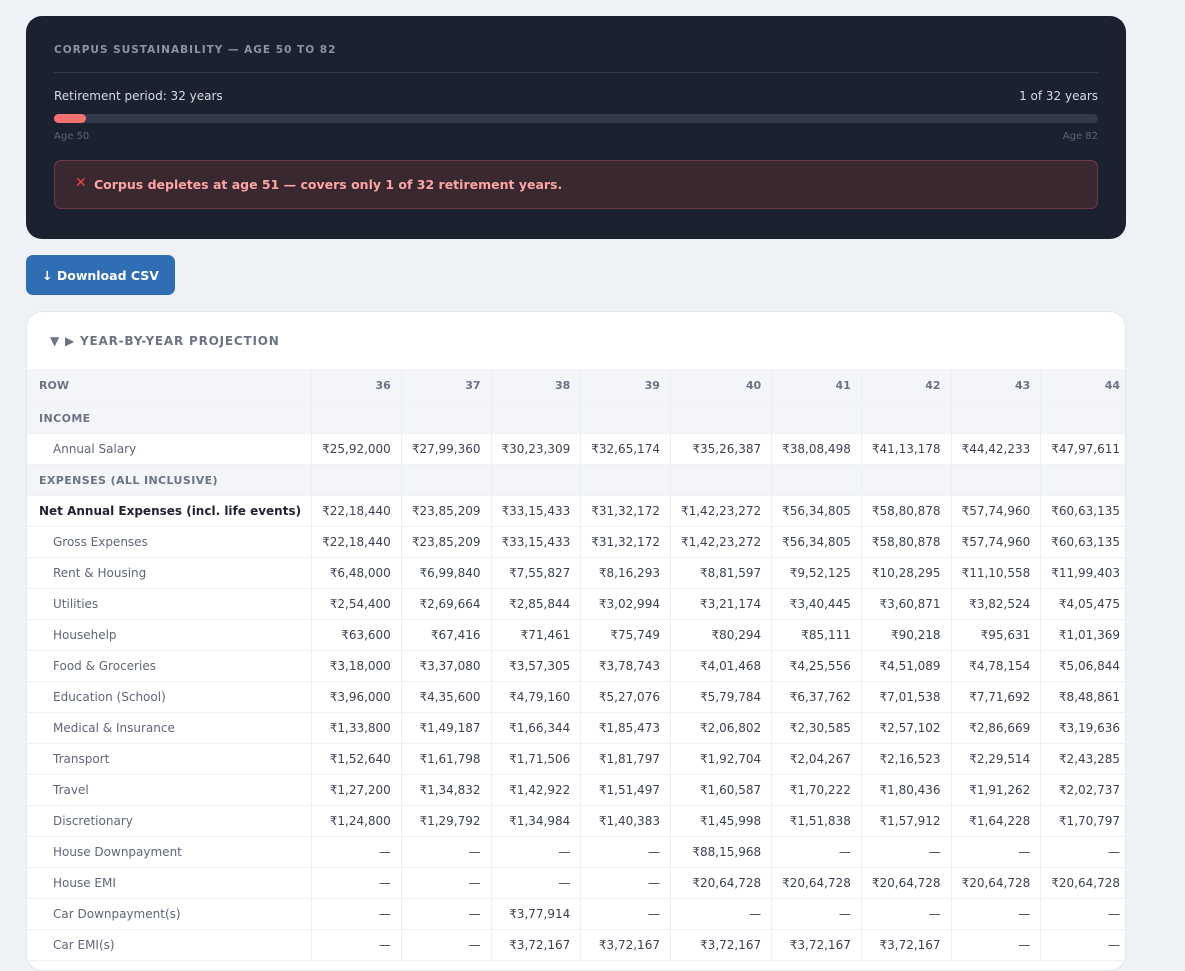 This screenshot has width=1185, height=971. I want to click on cell: ₹3,82,524, so click(996, 604).